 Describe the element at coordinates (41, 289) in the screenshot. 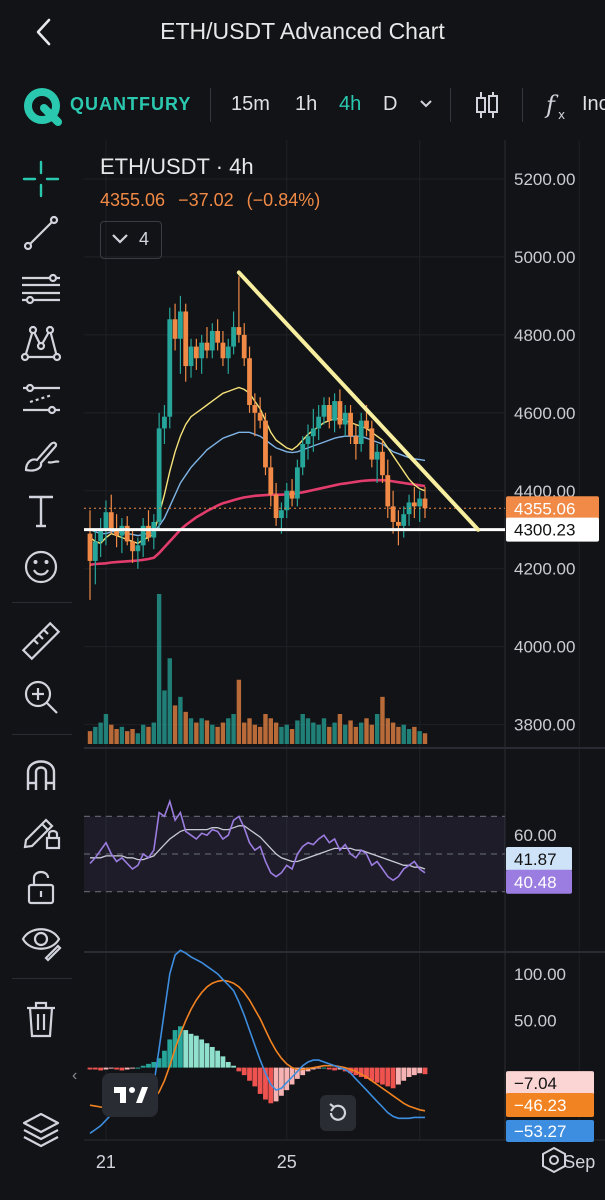

I see `fib-lines-icon` at that location.